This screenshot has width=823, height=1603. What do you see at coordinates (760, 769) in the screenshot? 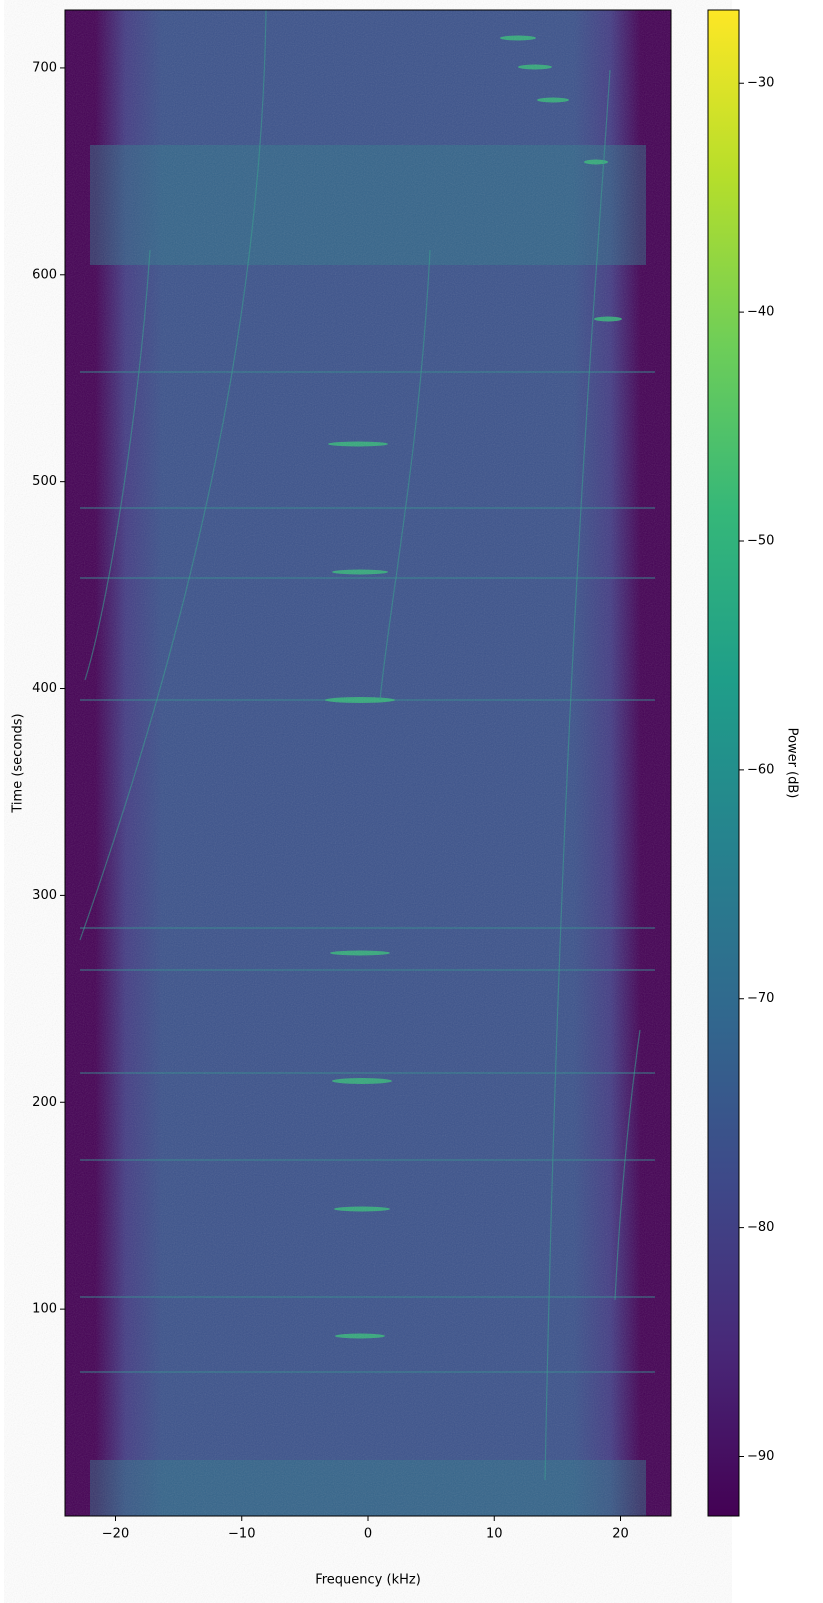
I see `colorbar-tick-label: −60` at bounding box center [760, 769].